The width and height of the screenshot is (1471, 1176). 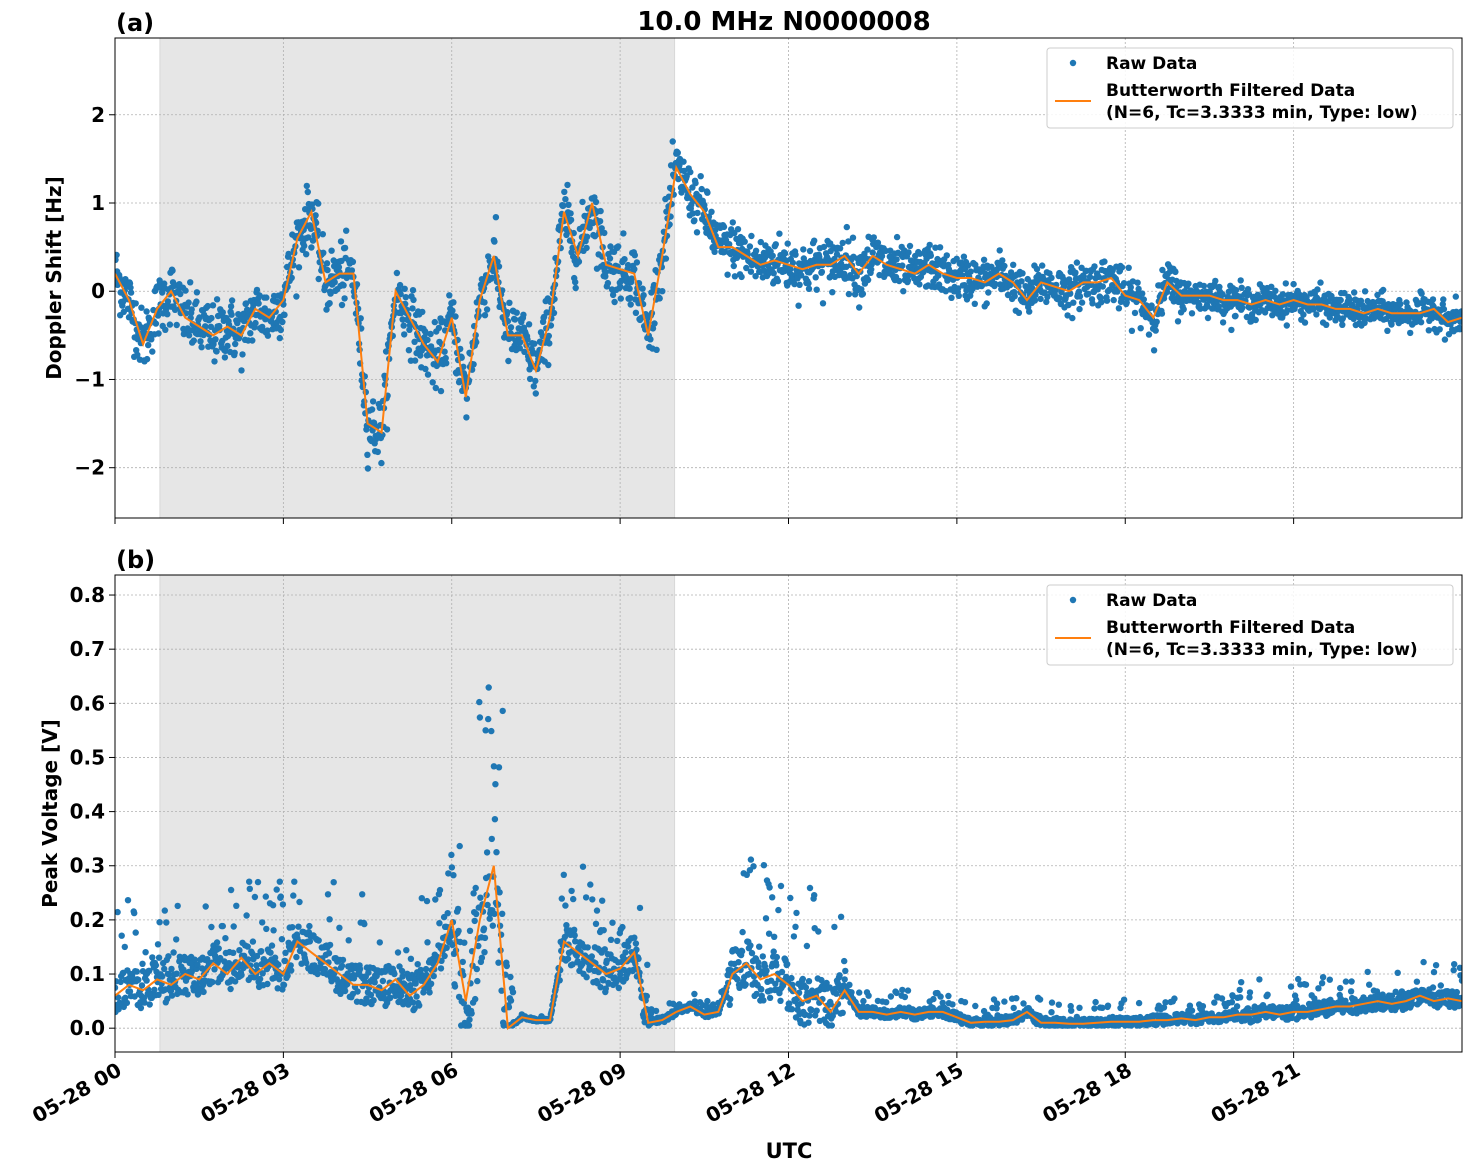 I want to click on legend-filtered-label: Butterworth Filtered Data, so click(x=1230, y=91).